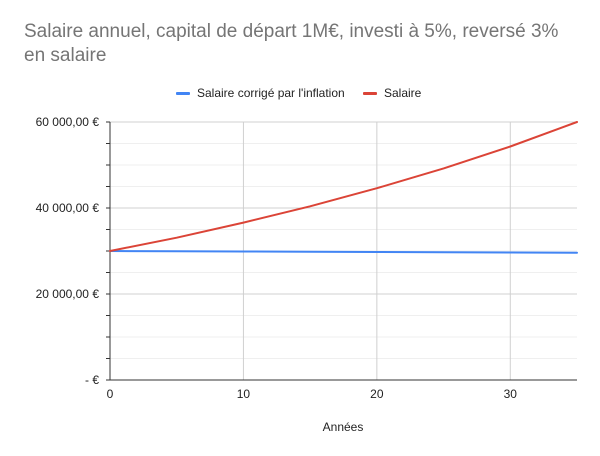  Describe the element at coordinates (370, 93) in the screenshot. I see `legend-swatch-salaire` at that location.